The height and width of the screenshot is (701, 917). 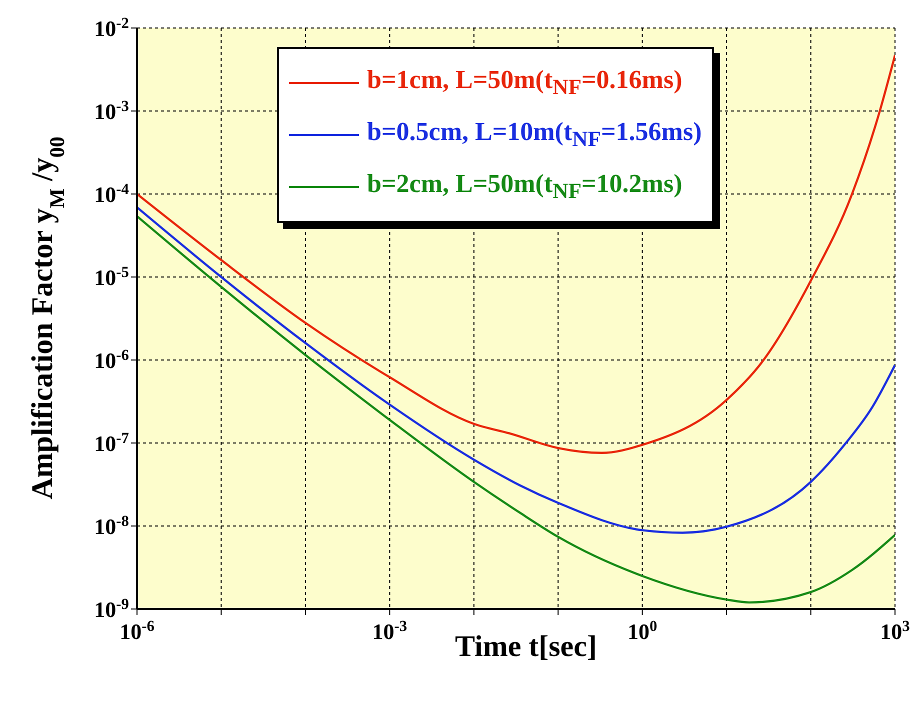 I want to click on x-tick-label: 10$^{3}$, so click(x=895, y=631).